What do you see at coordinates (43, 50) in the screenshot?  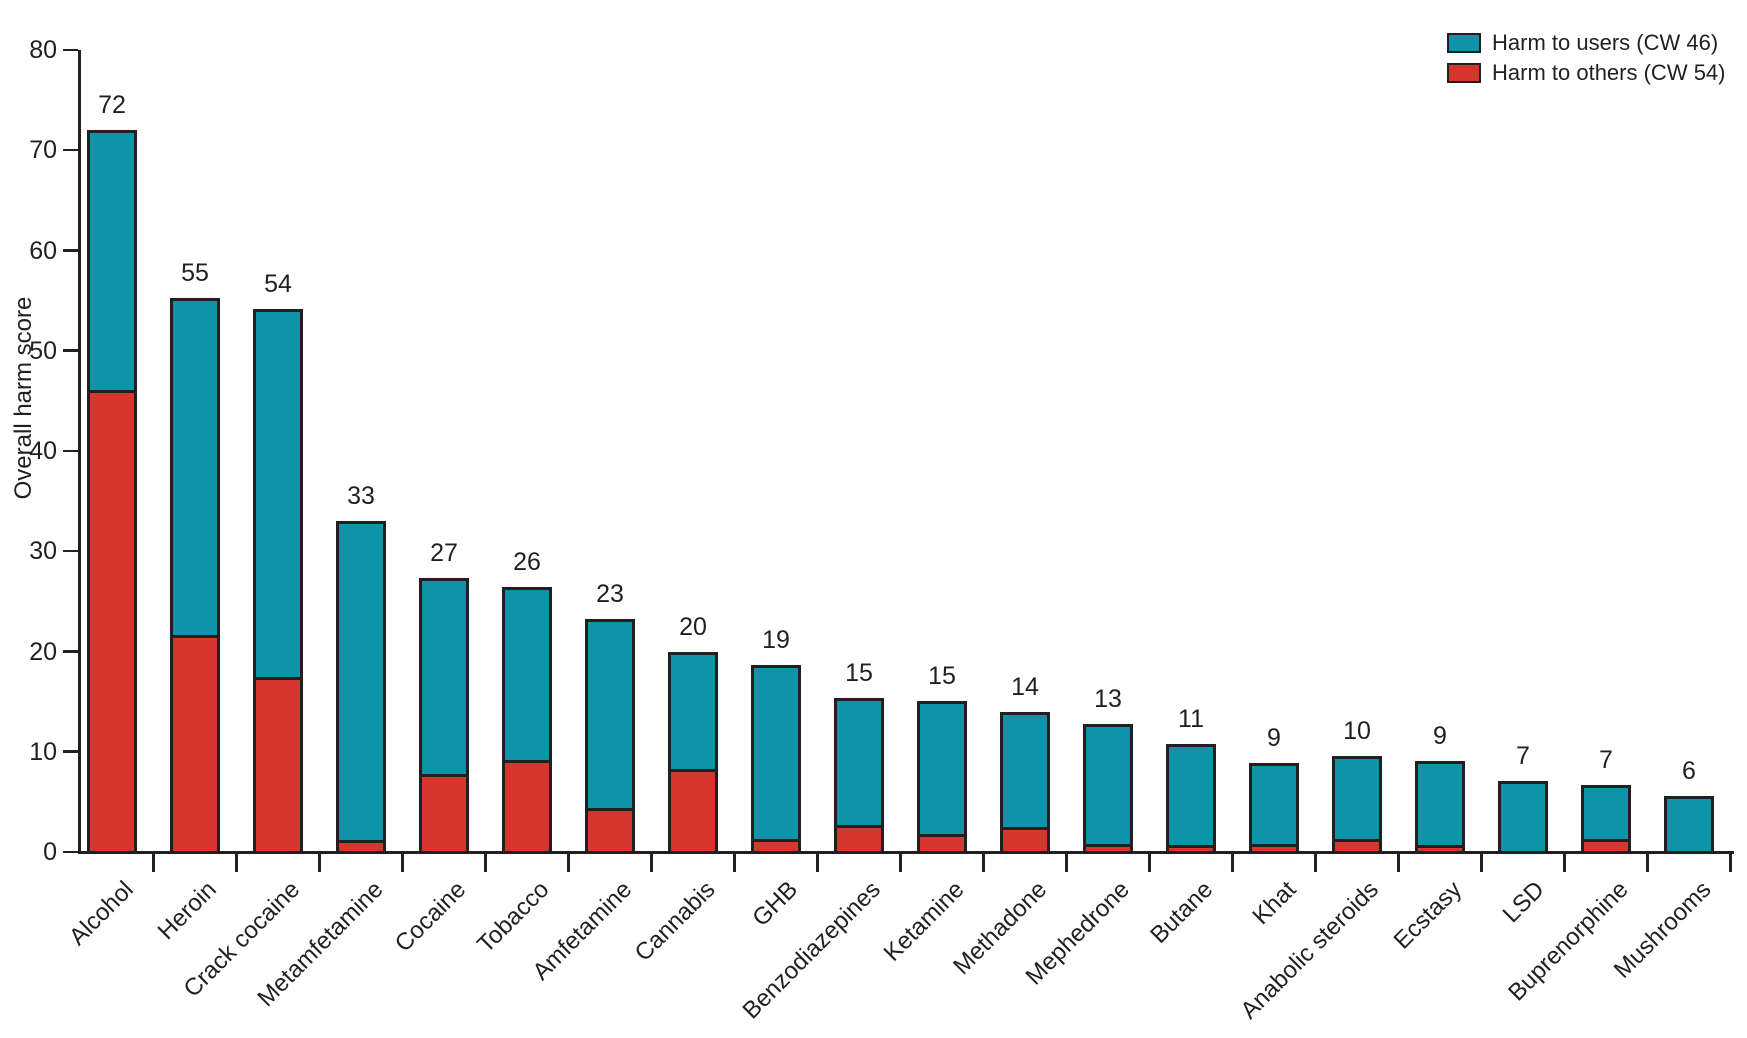 I see `y-axis-tick-label: 80` at bounding box center [43, 50].